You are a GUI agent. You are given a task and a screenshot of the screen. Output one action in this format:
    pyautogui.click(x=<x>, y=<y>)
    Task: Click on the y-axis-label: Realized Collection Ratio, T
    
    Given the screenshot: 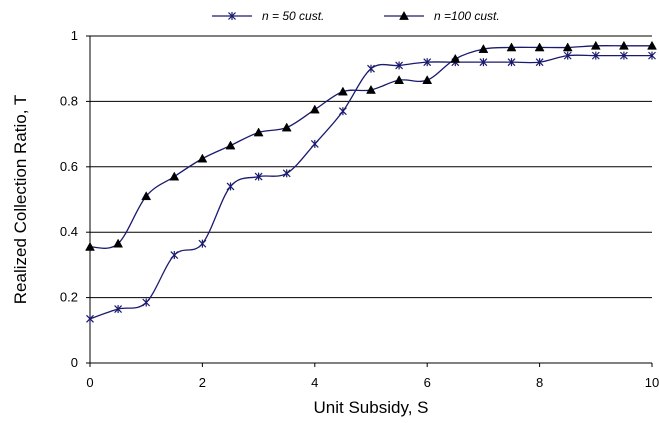 What is the action you would take?
    pyautogui.click(x=20, y=199)
    